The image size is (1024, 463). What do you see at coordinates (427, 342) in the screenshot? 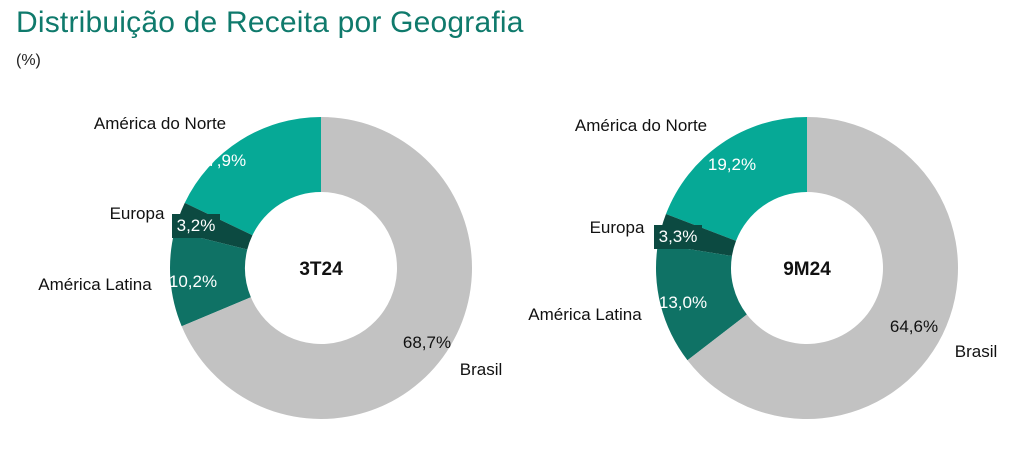
I see `value-label-brasil: 68,7%` at bounding box center [427, 342].